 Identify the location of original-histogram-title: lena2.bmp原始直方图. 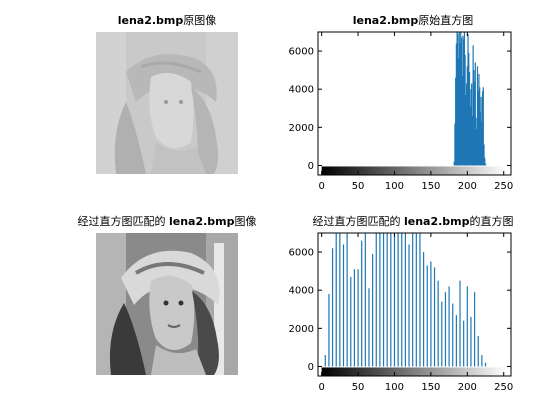
(413, 20).